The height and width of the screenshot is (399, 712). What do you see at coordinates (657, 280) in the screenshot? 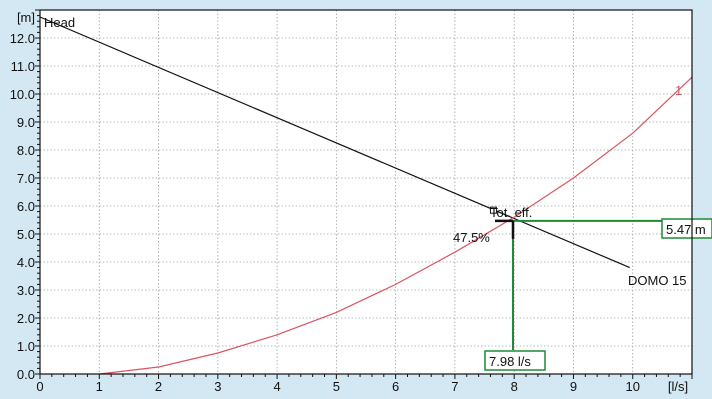
I see `pump-label: DOMO 15` at bounding box center [657, 280].